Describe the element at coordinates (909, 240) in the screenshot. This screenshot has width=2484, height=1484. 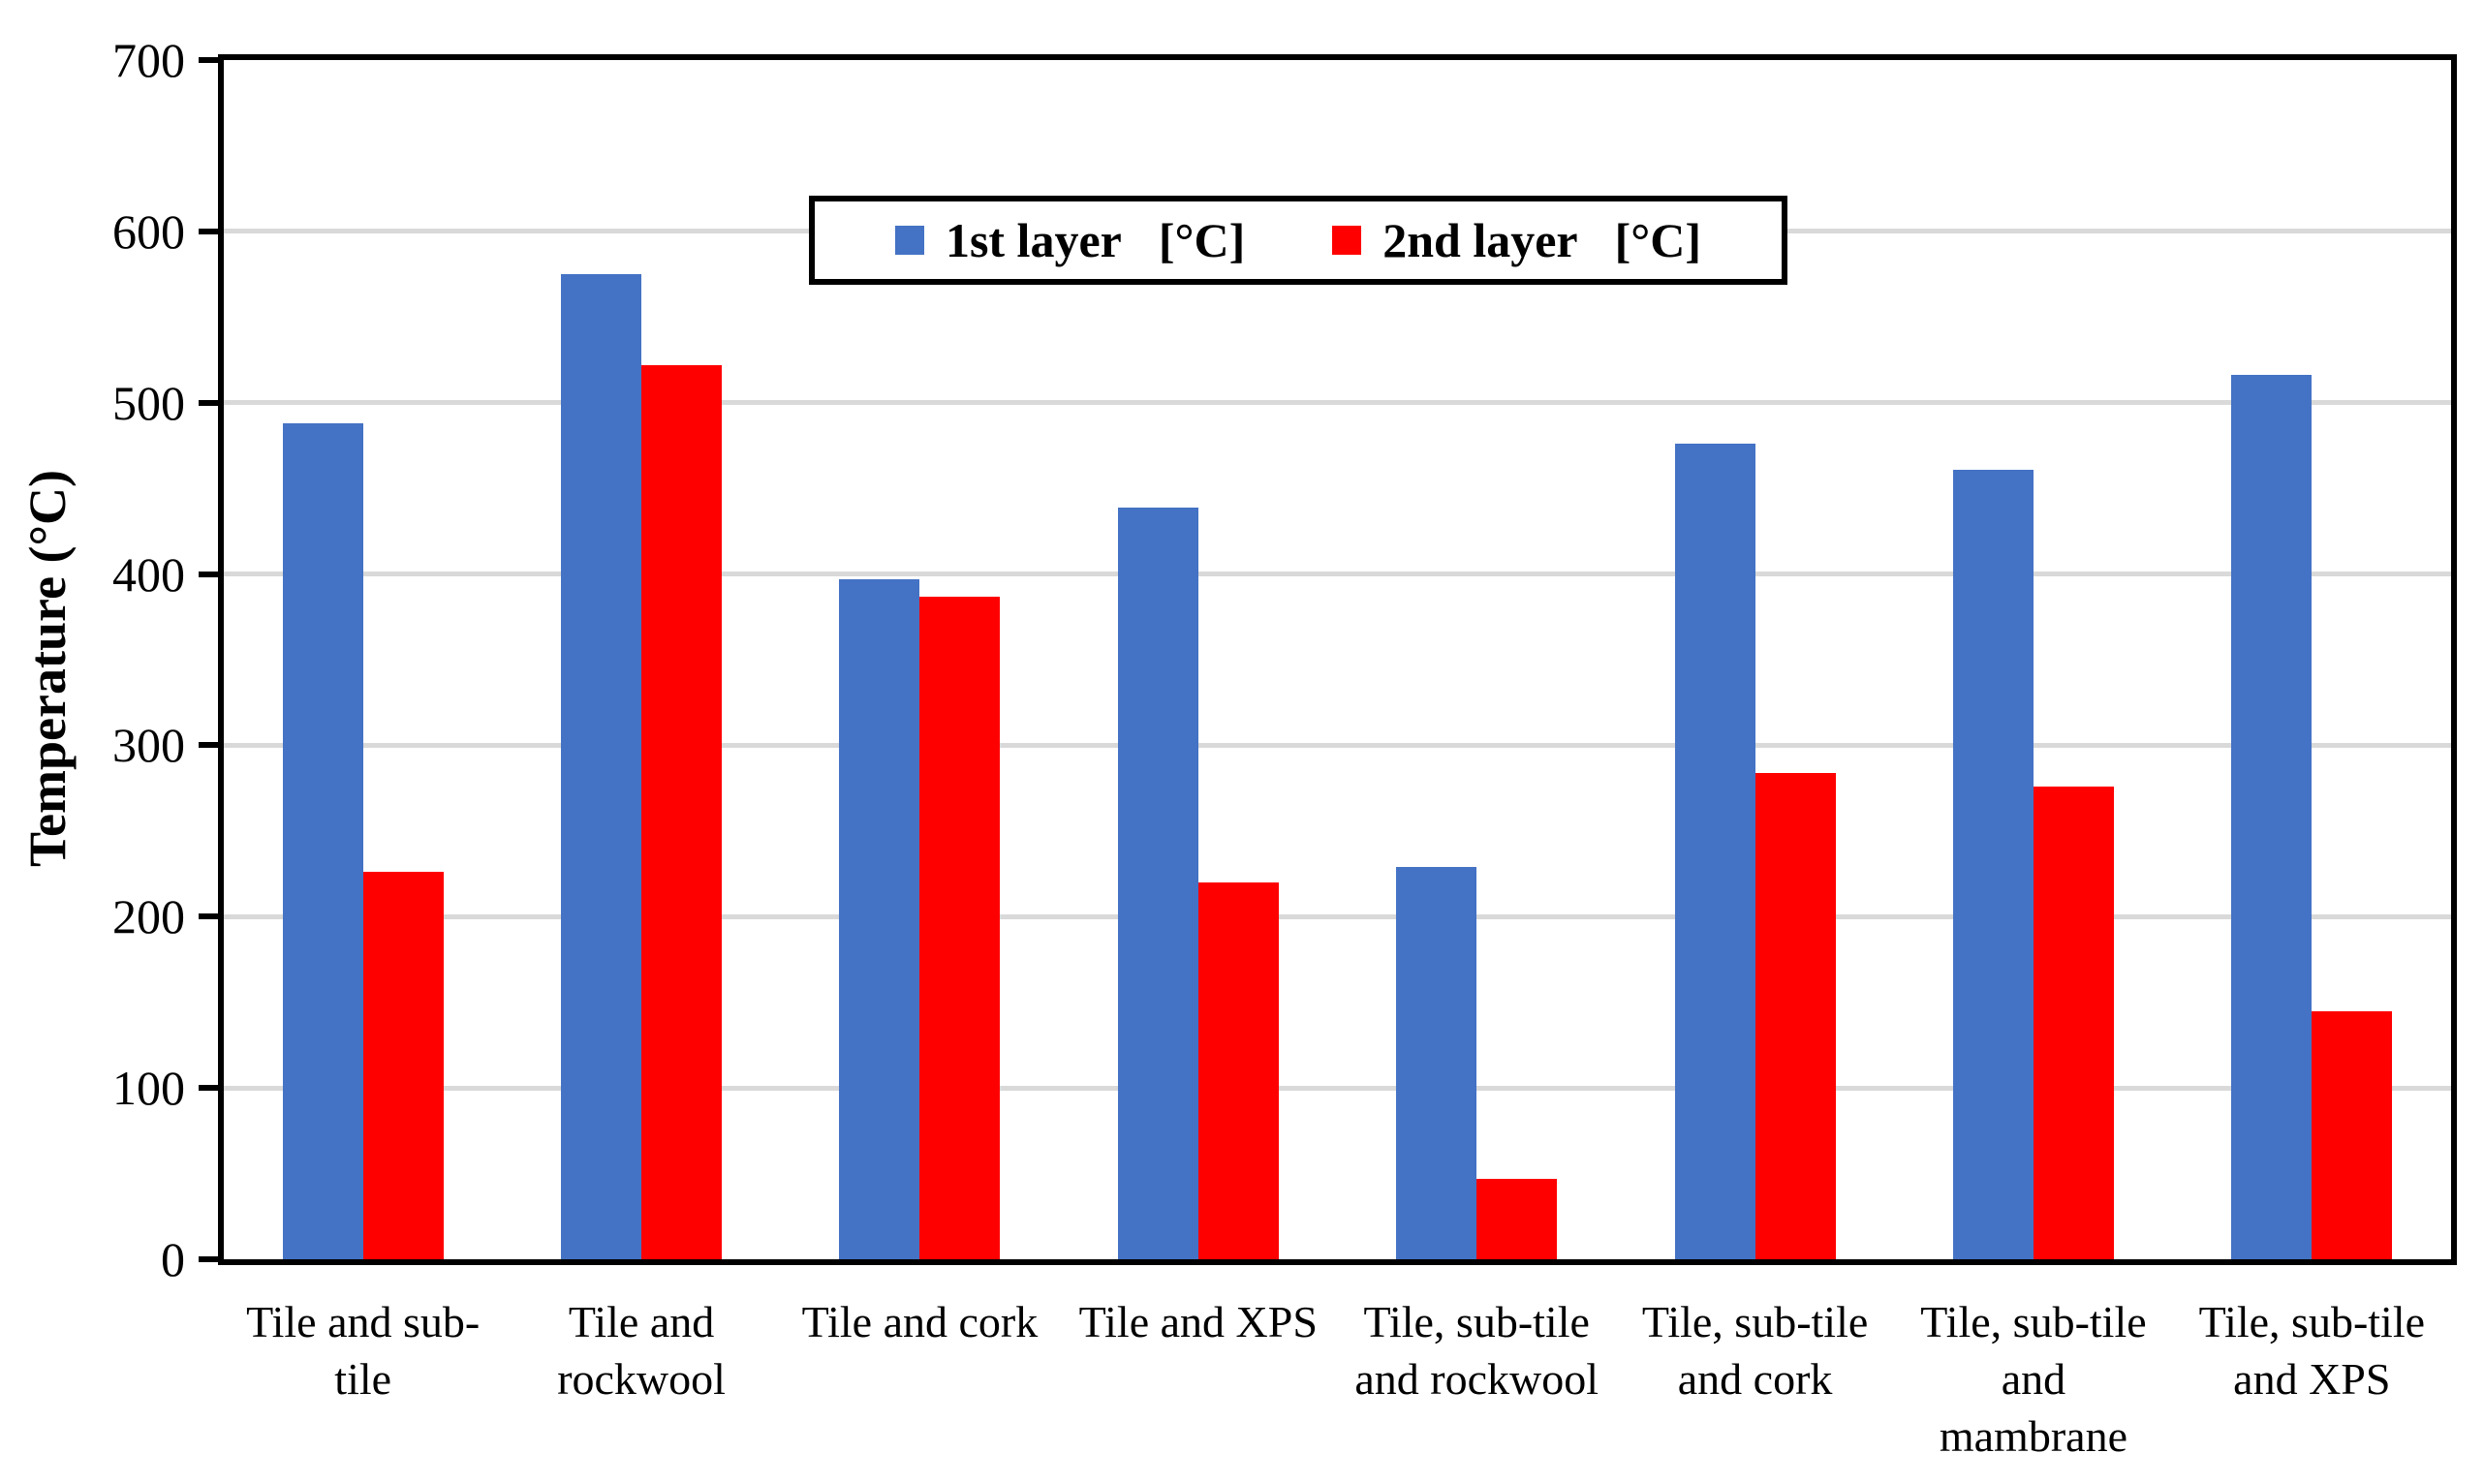
I see `legend-swatch-blue-icon` at that location.